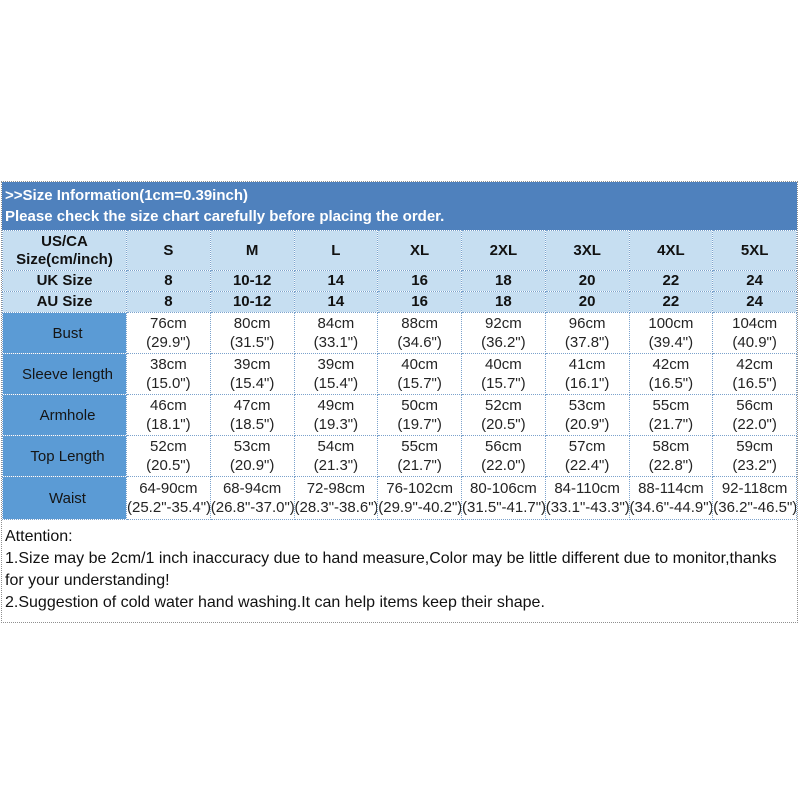 This screenshot has width=800, height=800. I want to click on measurement-value-cell: 96cm (37.8"), so click(587, 333).